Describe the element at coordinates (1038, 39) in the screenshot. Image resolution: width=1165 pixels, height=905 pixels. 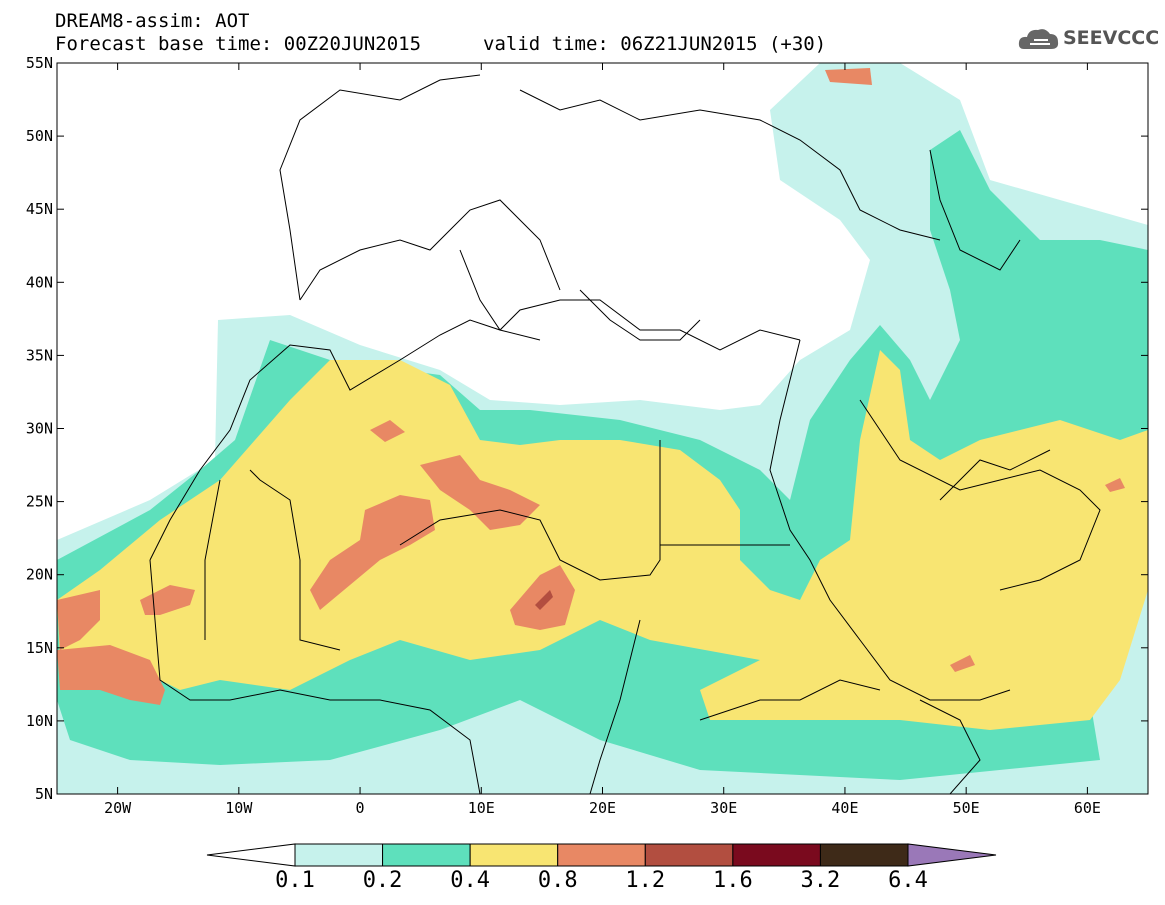
I see `cloud-logo-icon` at that location.